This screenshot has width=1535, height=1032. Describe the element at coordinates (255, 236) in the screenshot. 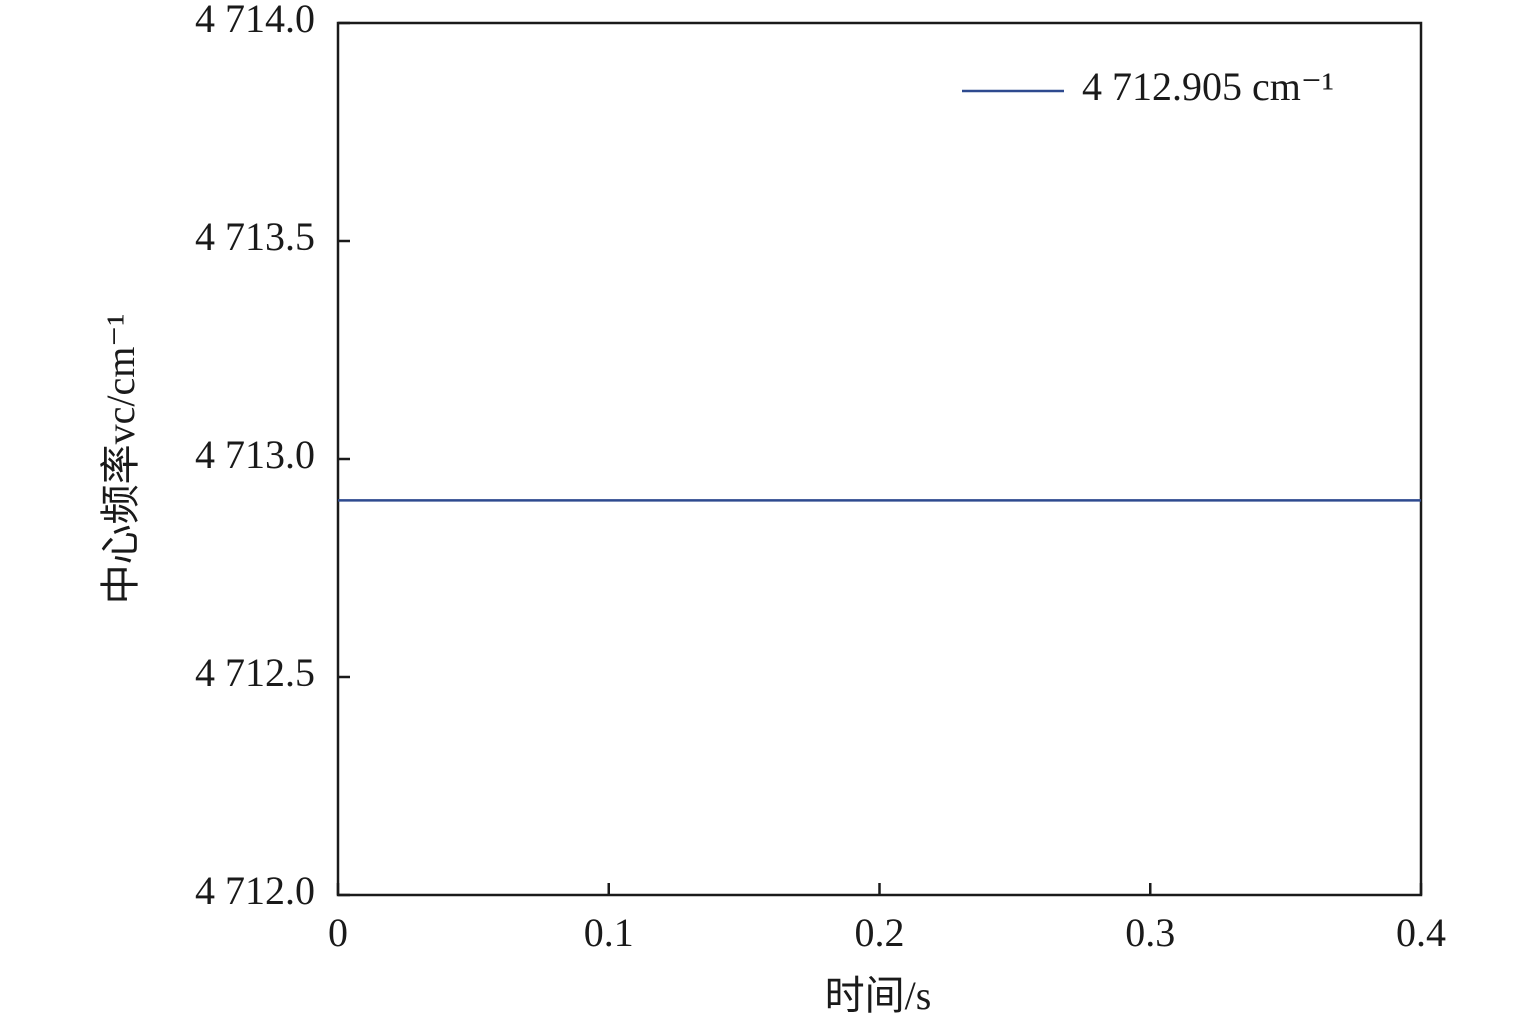

I see `y-tick-label: 4 713.5` at that location.